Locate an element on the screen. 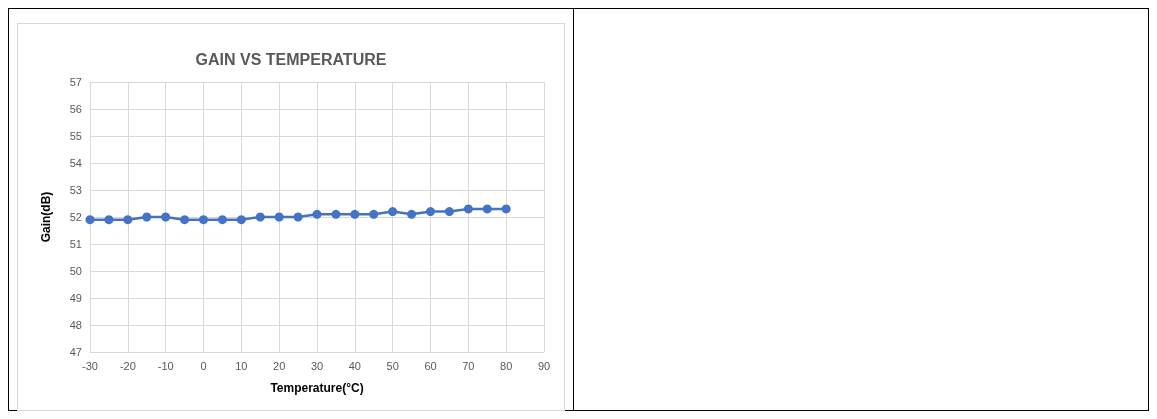 The width and height of the screenshot is (1157, 419). y-tick-label: 55 is located at coordinates (75, 136).